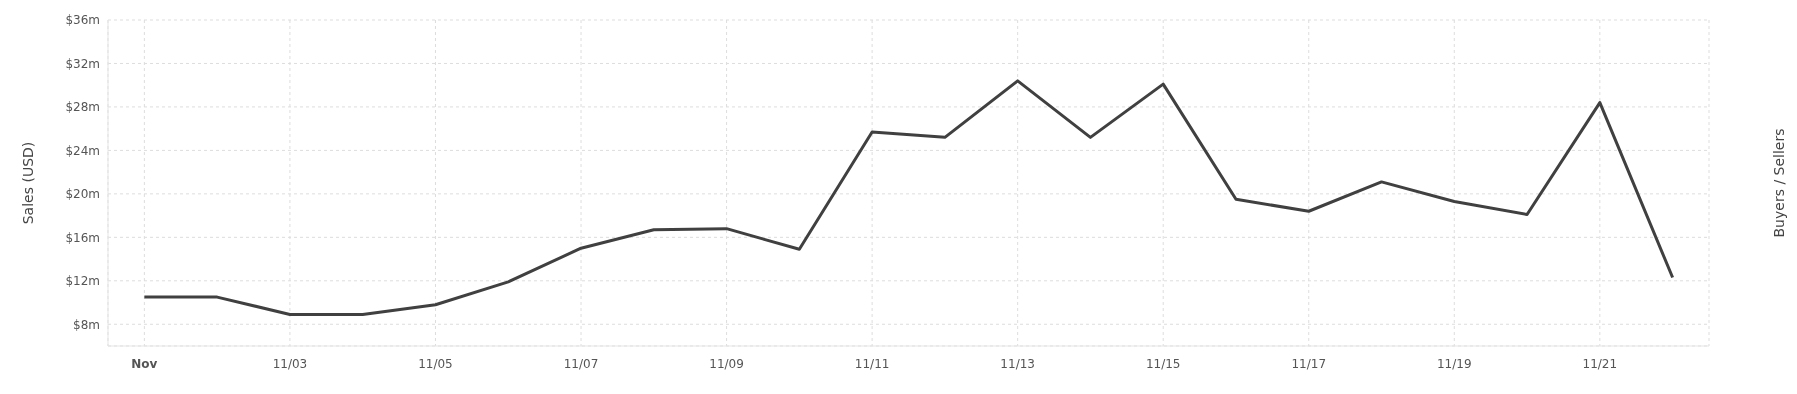 Image resolution: width=1797 pixels, height=394 pixels. I want to click on x-tick-label: 11/15, so click(1163, 364).